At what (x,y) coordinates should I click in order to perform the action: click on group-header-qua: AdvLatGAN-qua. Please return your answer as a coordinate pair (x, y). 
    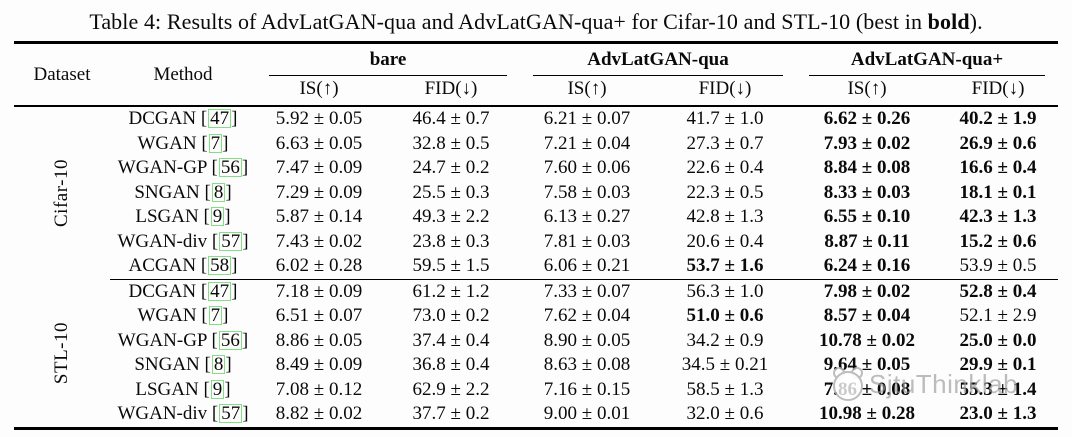
    Looking at the image, I should click on (658, 59).